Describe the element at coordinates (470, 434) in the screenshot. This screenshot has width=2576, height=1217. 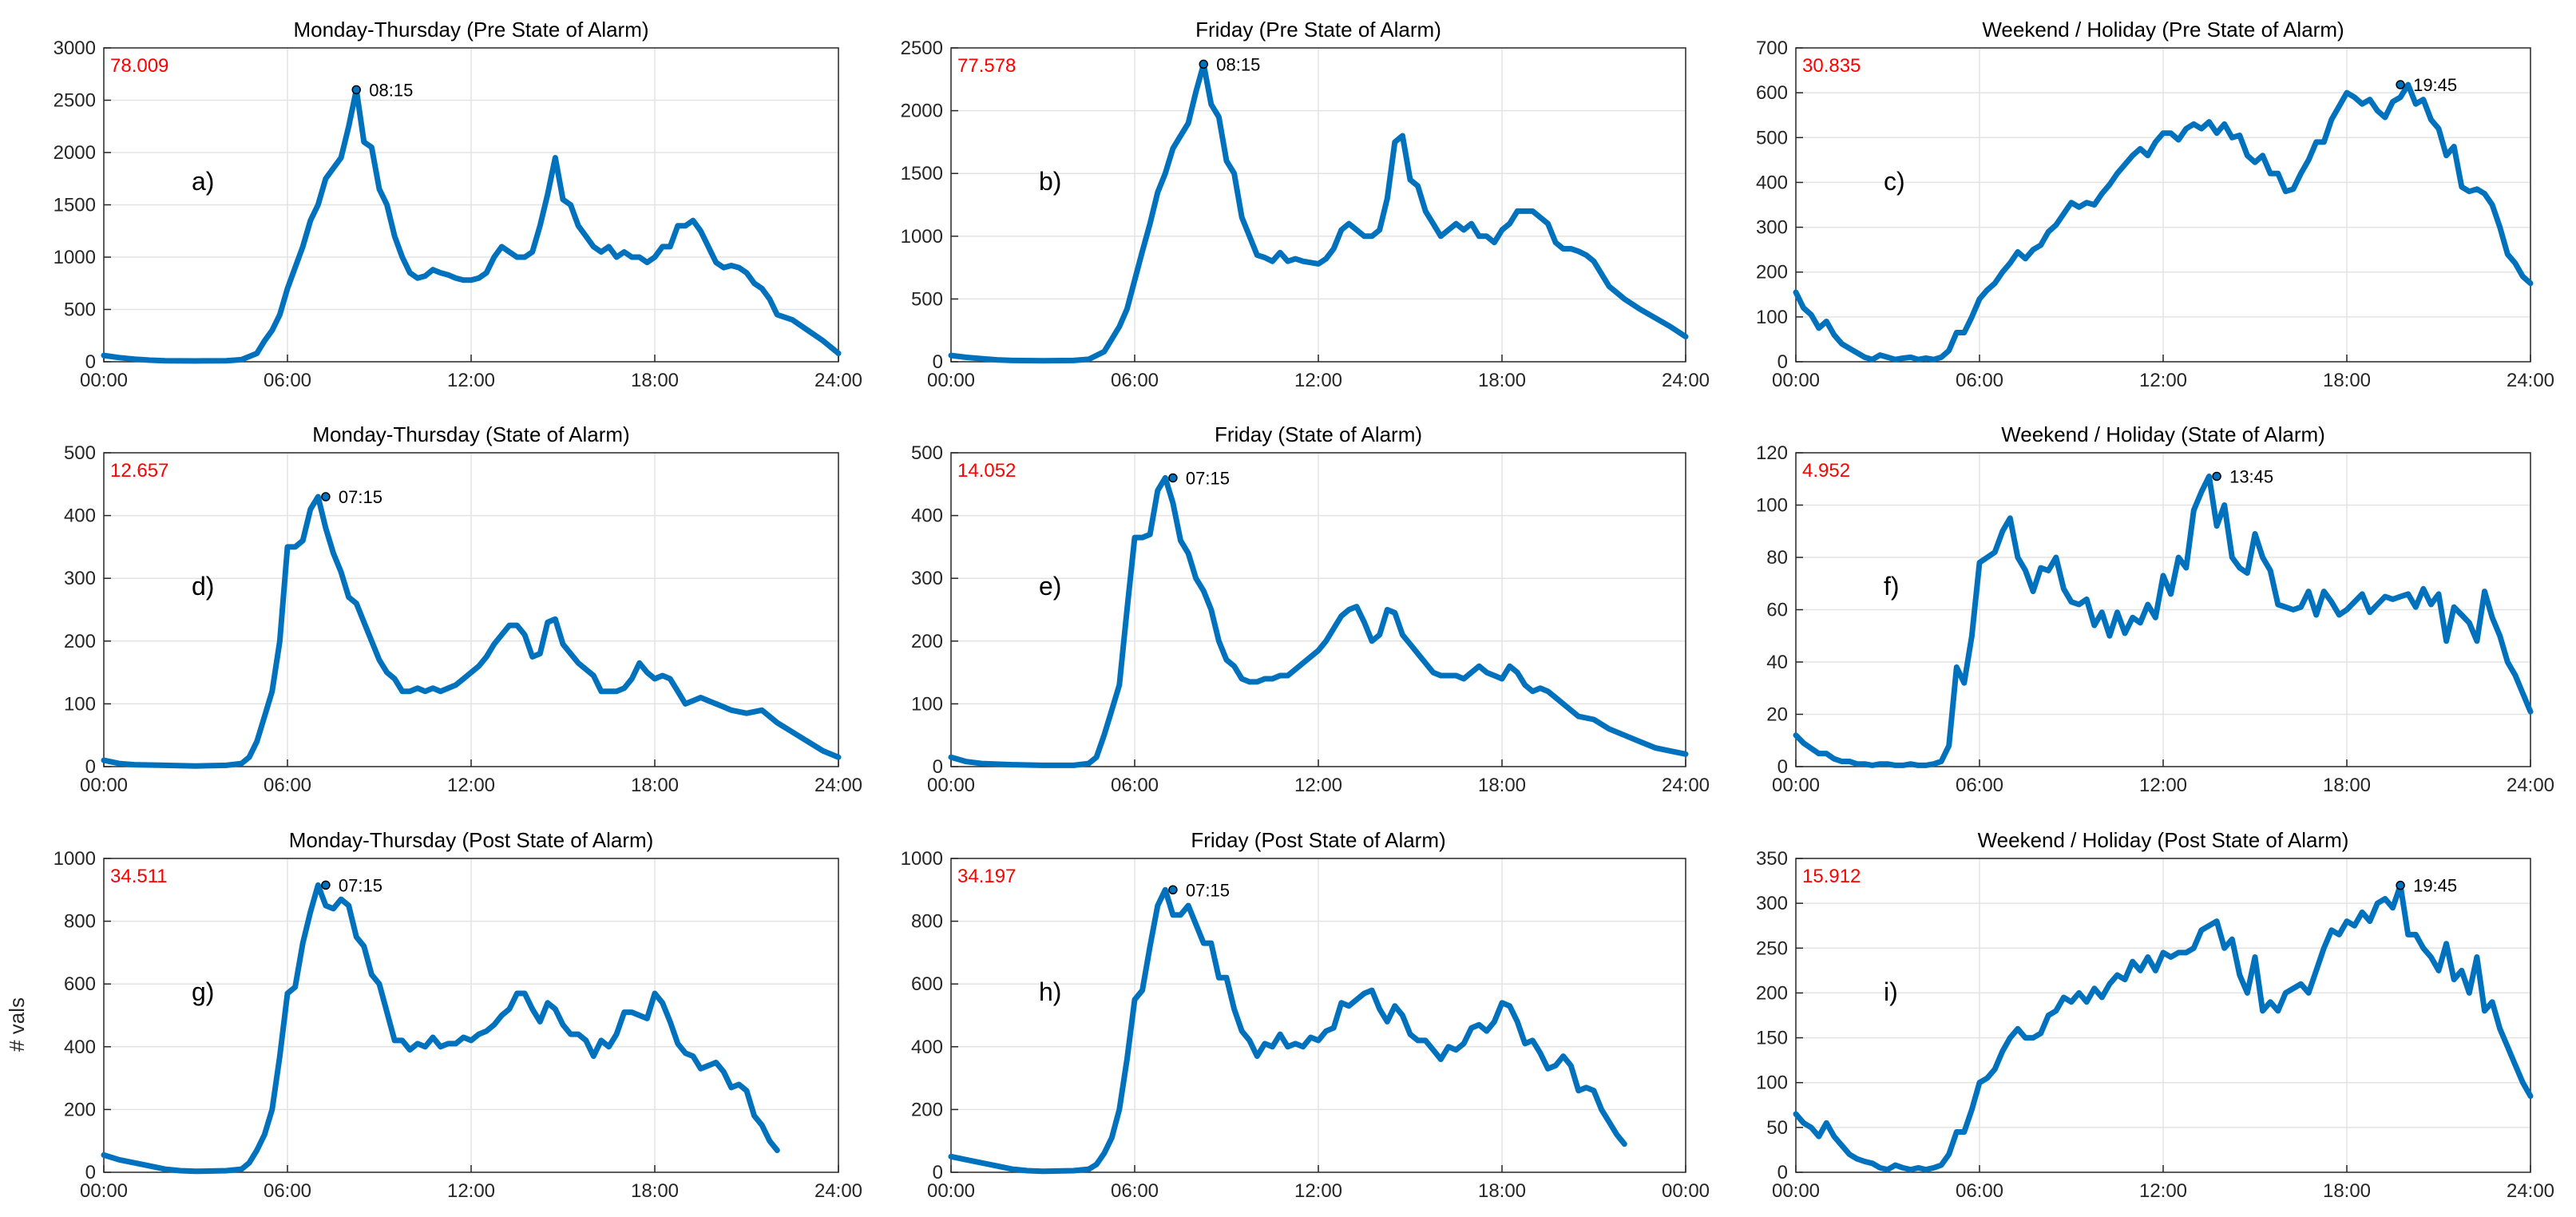
I see `chart-title: Monday-Thursday (State of Alarm)` at that location.